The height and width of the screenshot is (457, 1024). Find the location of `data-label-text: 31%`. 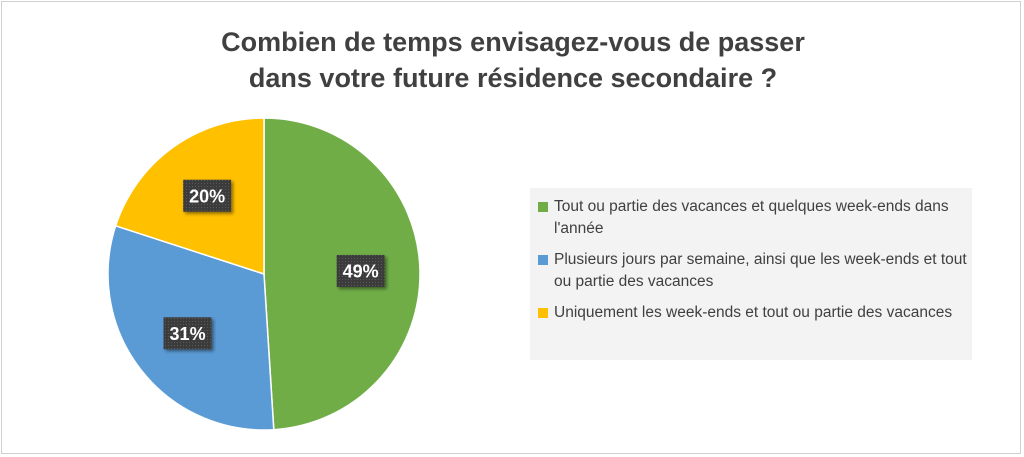

data-label-text: 31% is located at coordinates (188, 334).